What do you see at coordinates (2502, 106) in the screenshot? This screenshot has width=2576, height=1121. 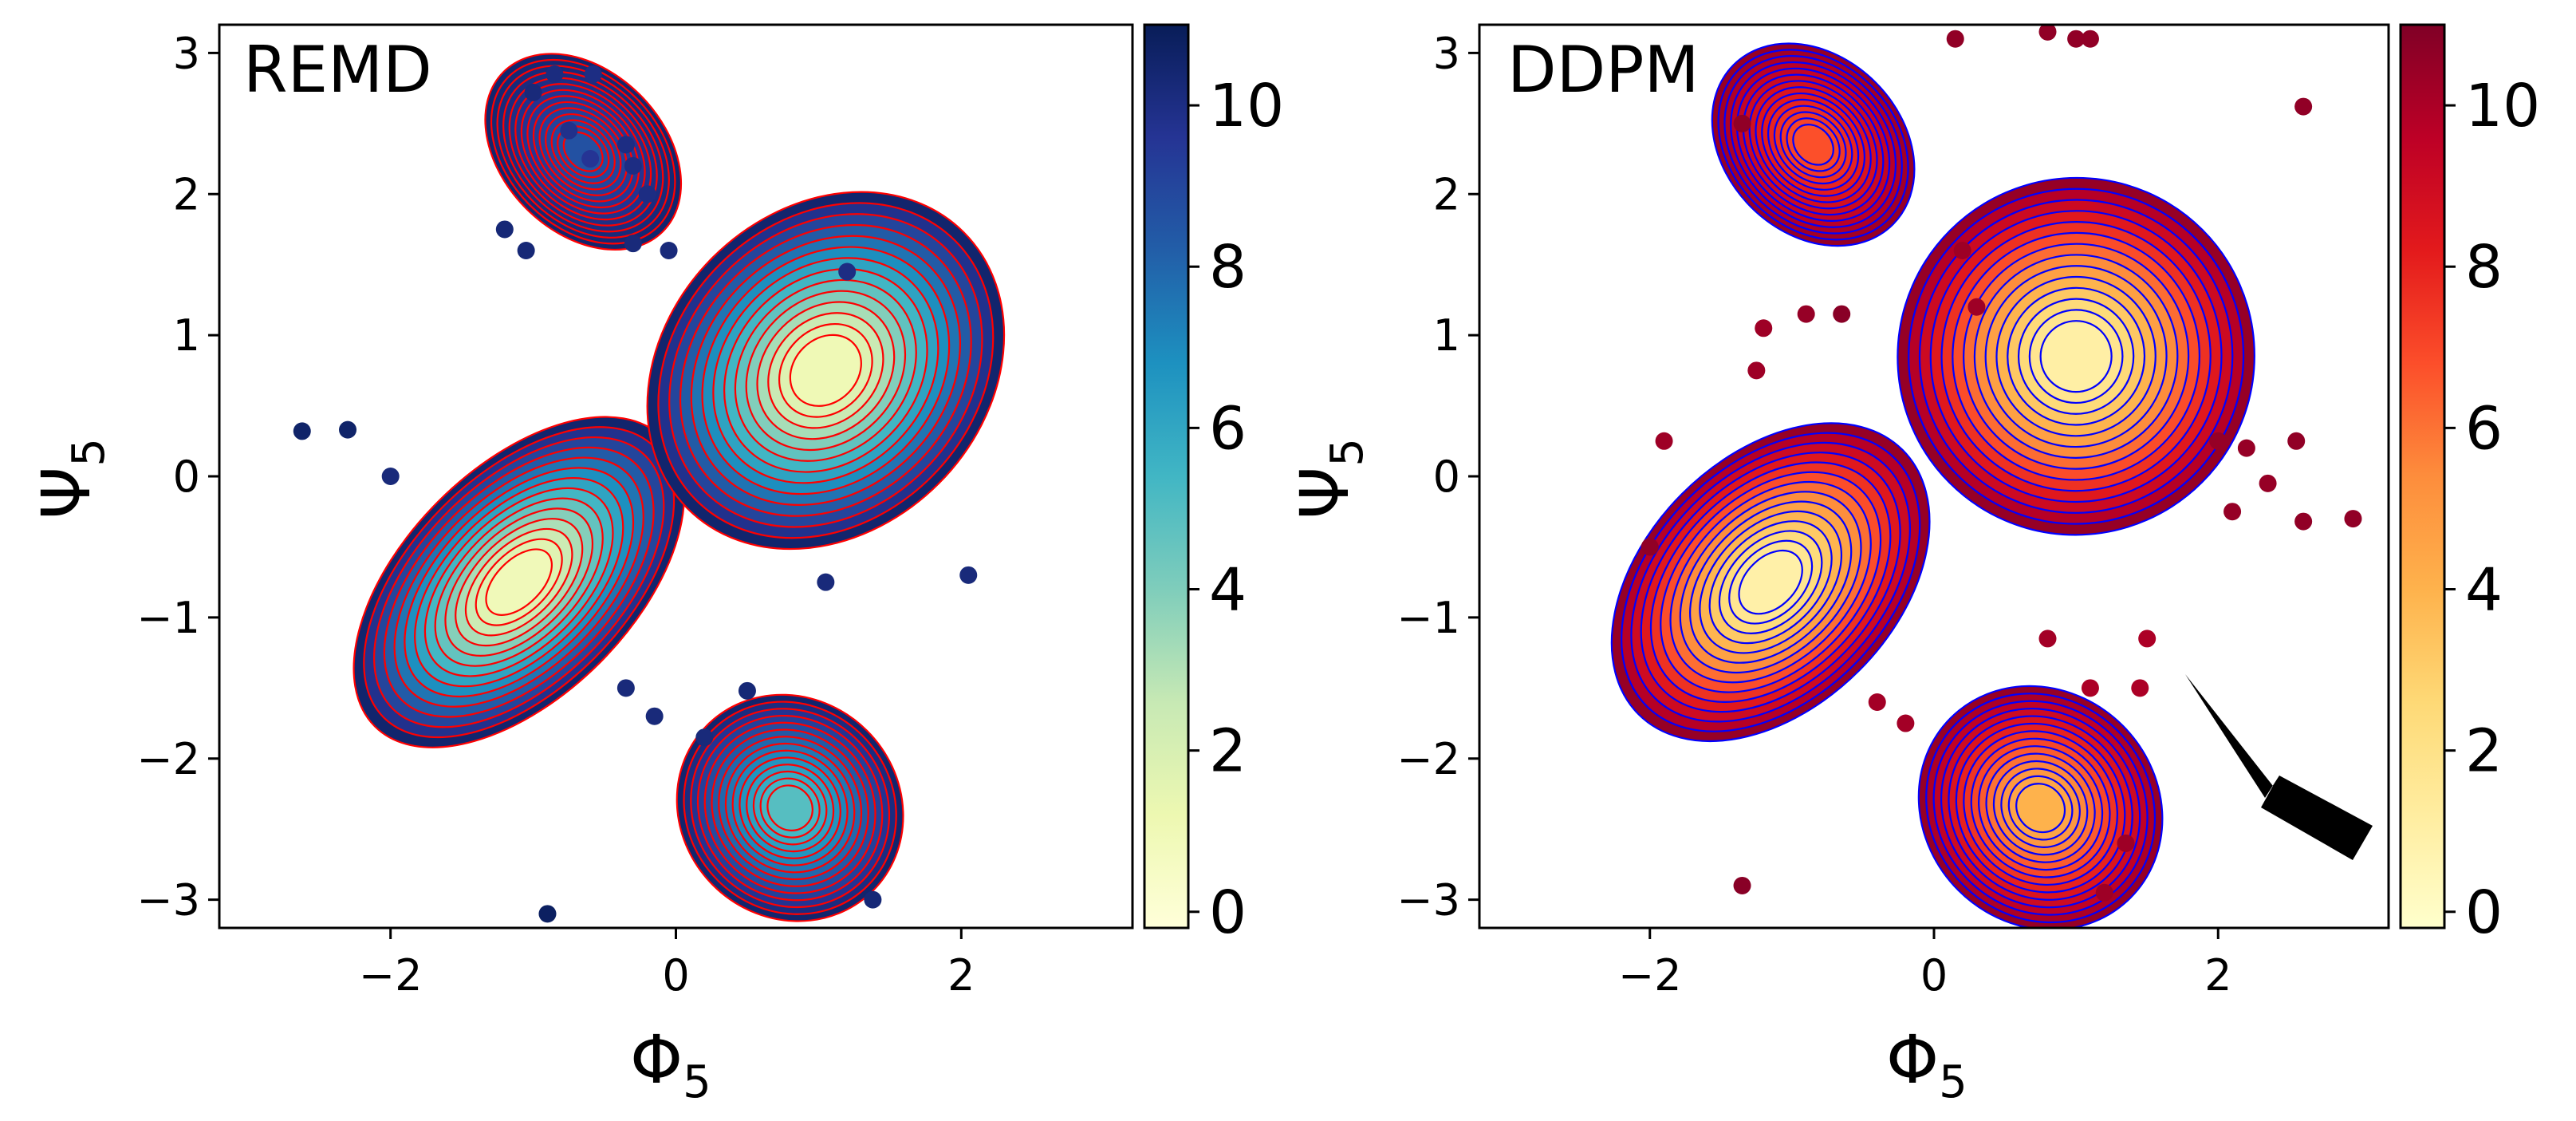 I see `colorbar-tick-label: 10` at bounding box center [2502, 106].